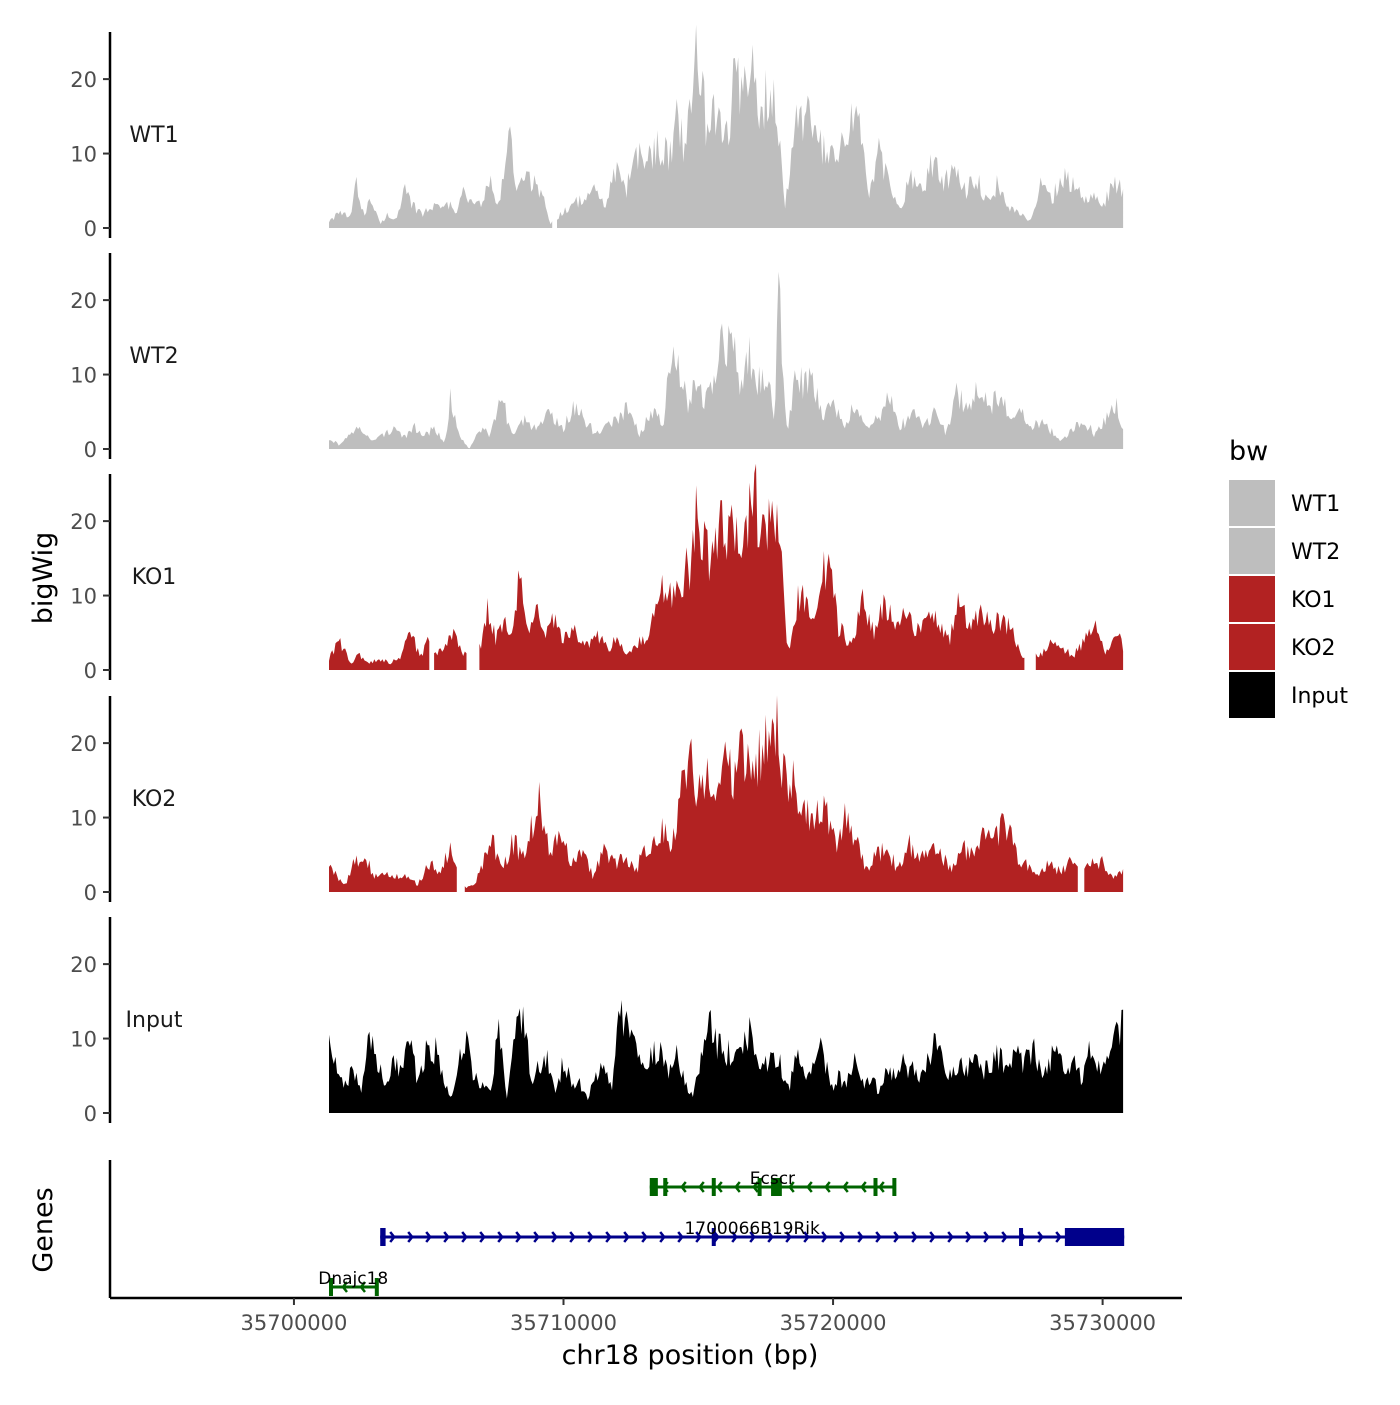 This screenshot has width=1400, height=1405. I want to click on x-tick-label: 35700000, so click(294, 1323).